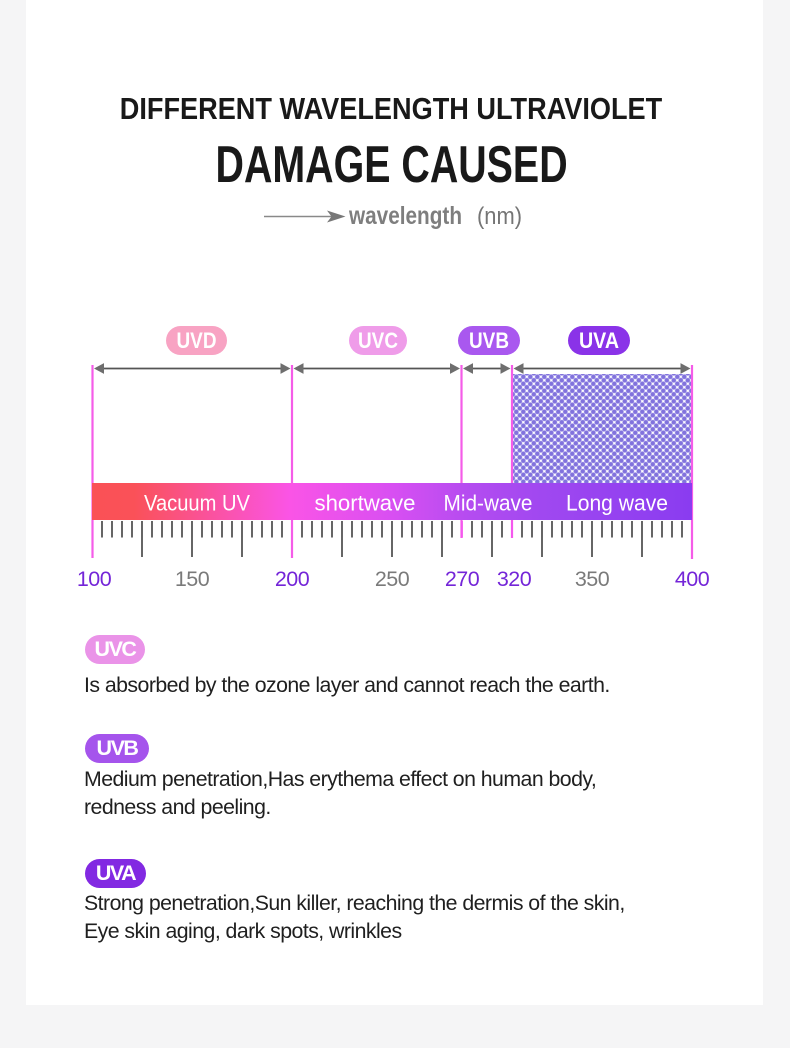 The image size is (790, 1048). What do you see at coordinates (365, 503) in the screenshot?
I see `svg-text: shortwave` at bounding box center [365, 503].